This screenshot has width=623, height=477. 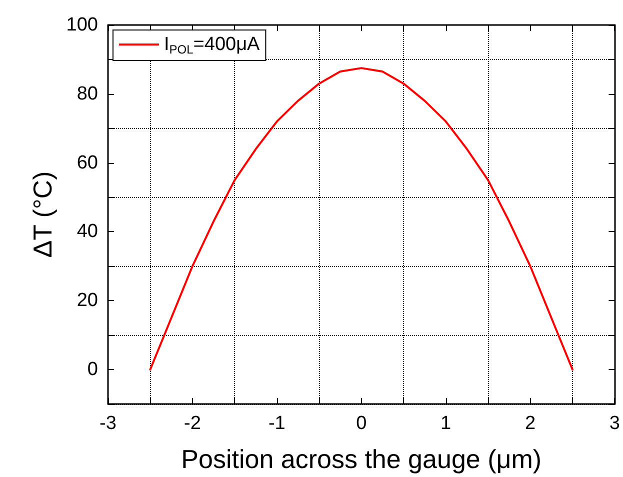 I want to click on x-tick-label: 1, so click(x=446, y=423).